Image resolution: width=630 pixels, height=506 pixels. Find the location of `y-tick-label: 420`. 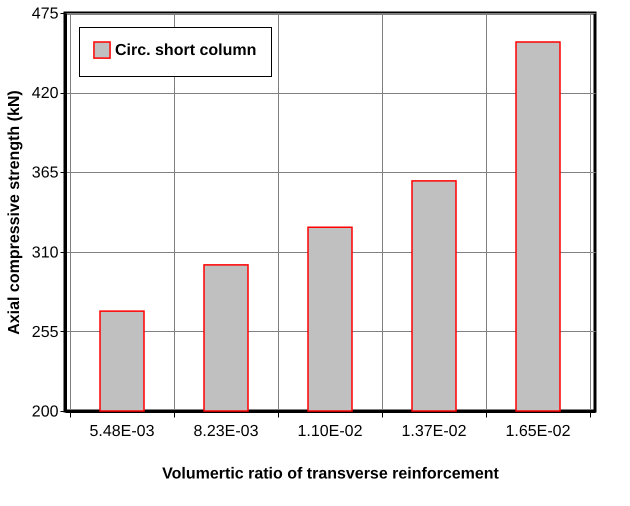

y-tick-label: 420 is located at coordinates (45, 93).